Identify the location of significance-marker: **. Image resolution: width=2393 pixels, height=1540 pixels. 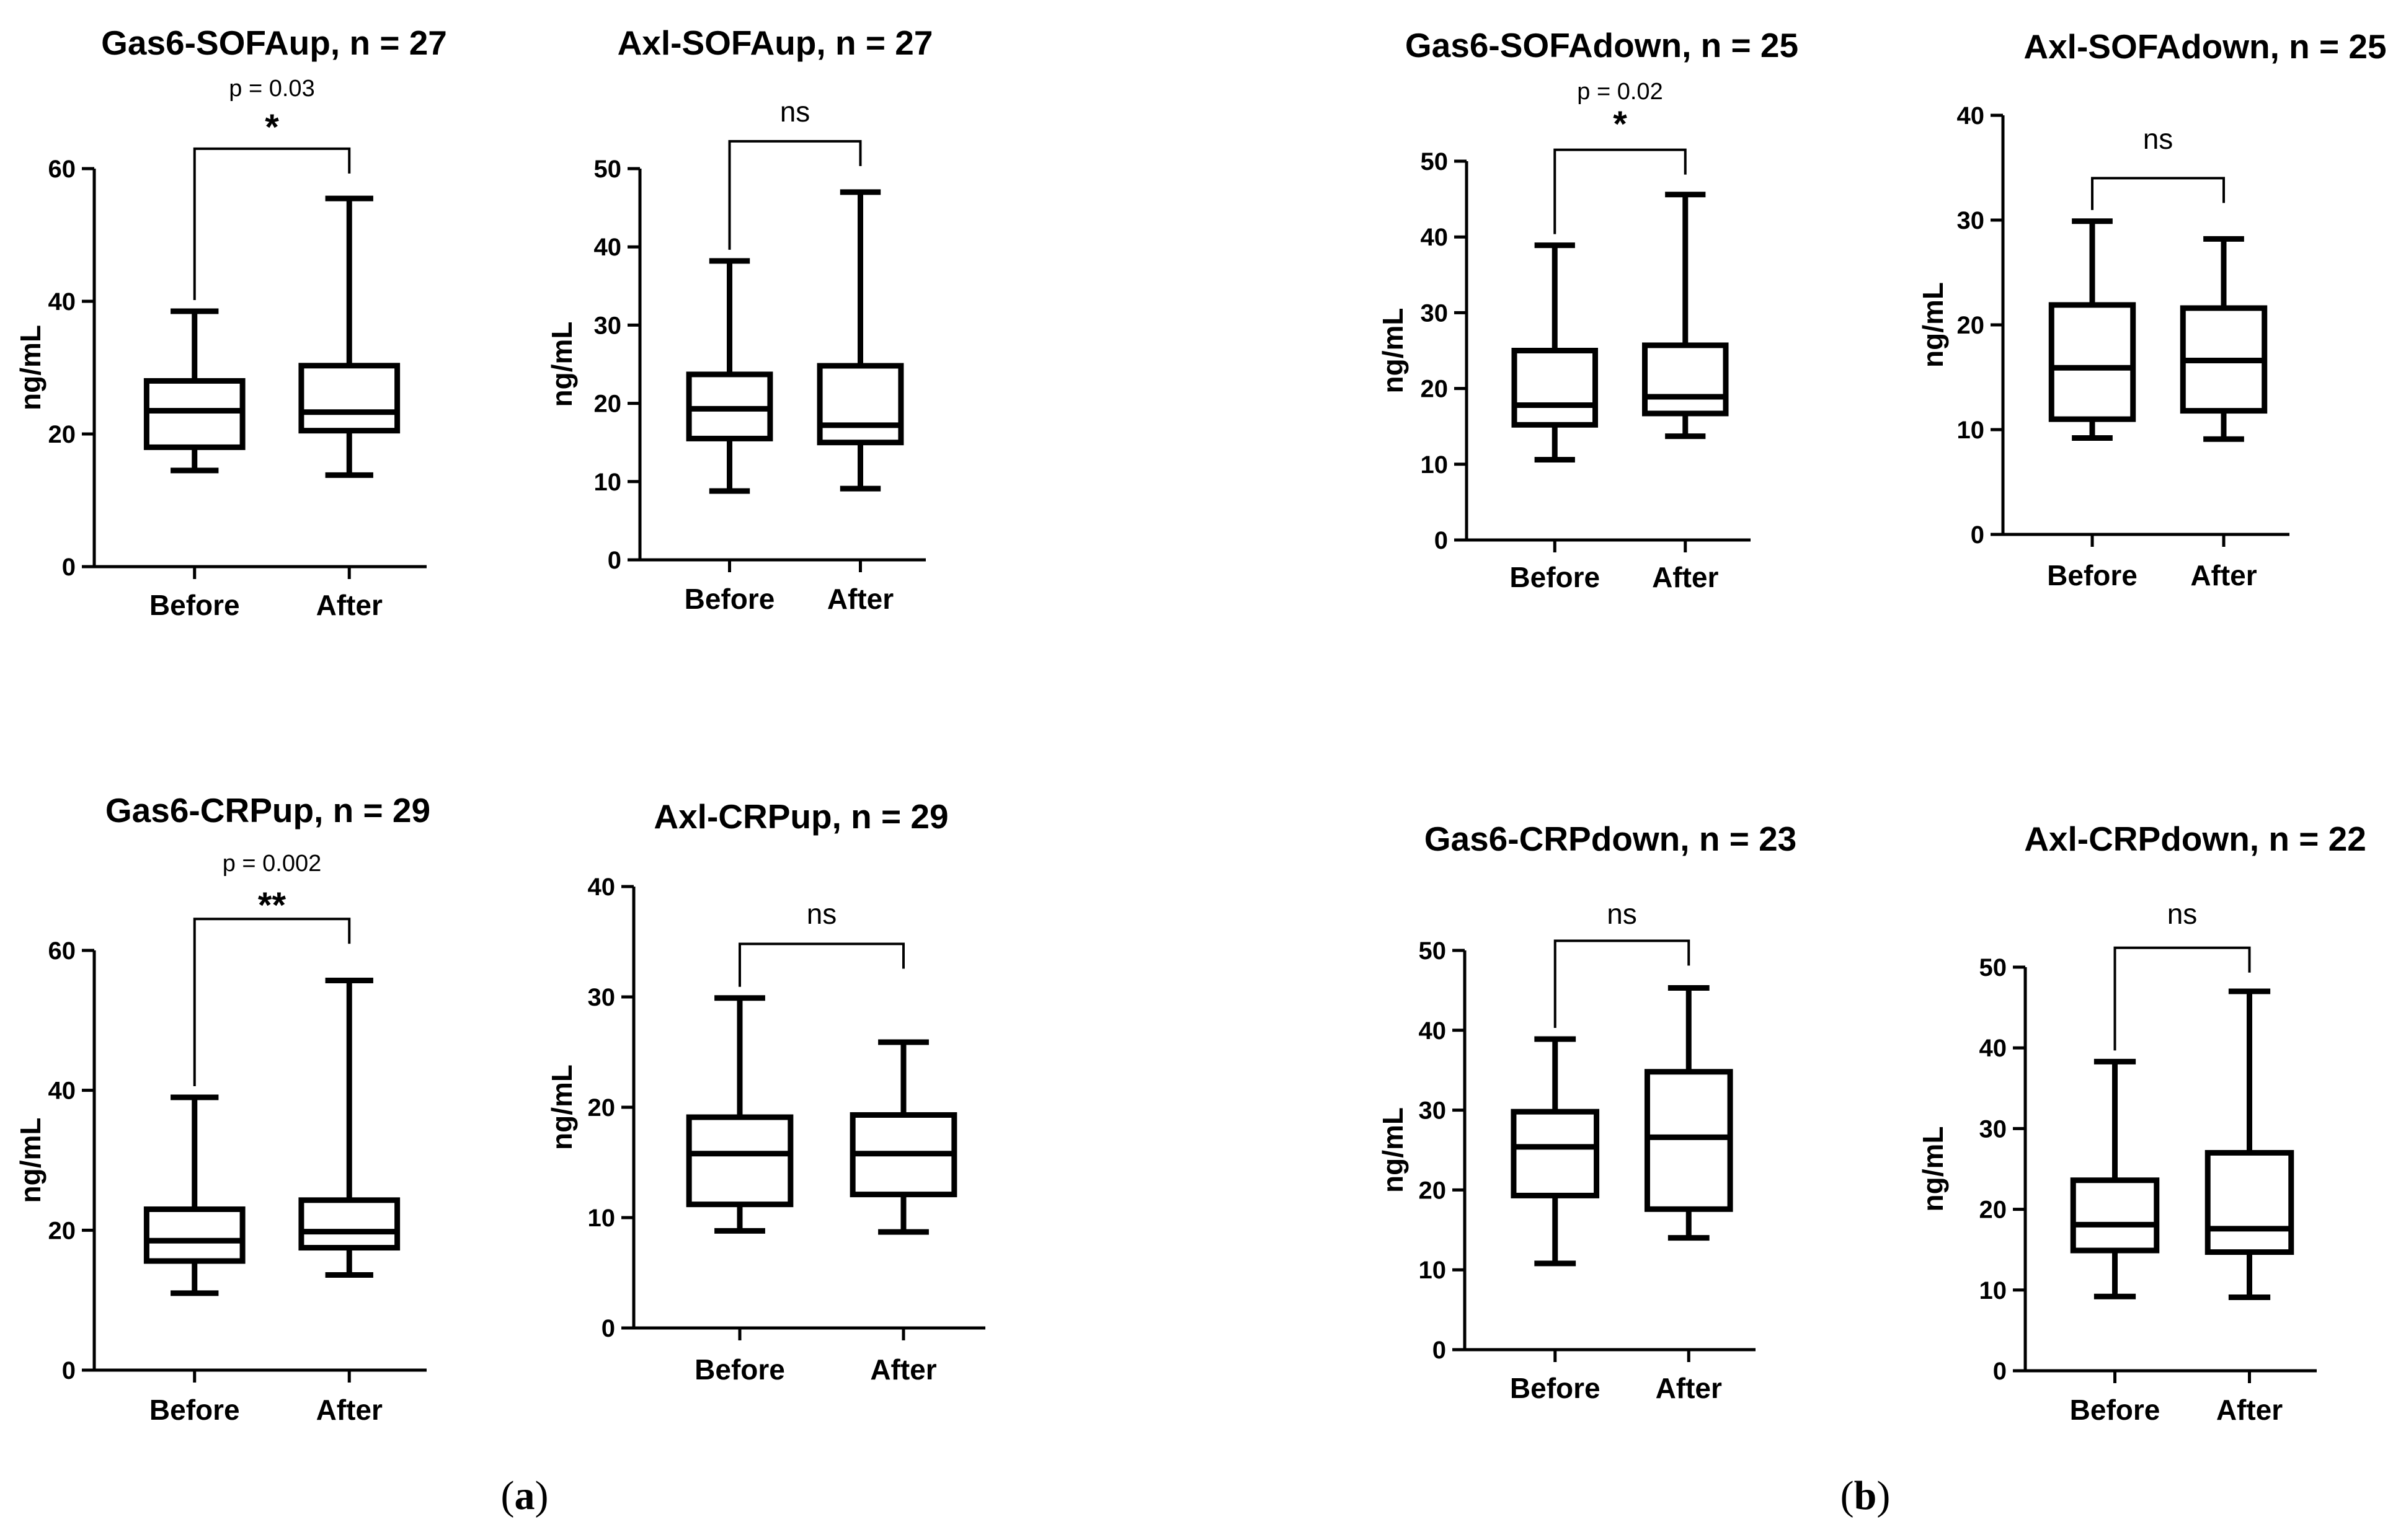
(272, 905).